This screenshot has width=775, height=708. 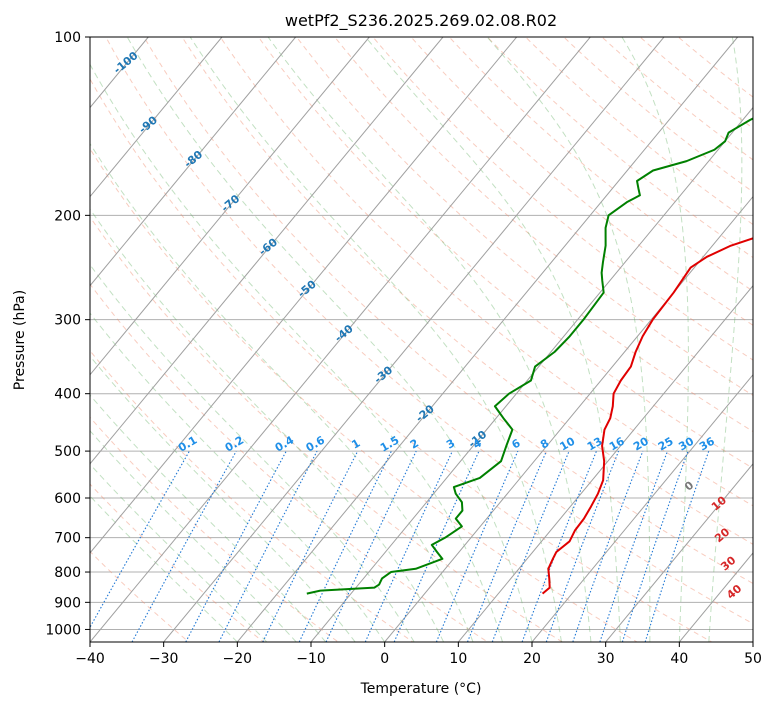 What do you see at coordinates (753, 659) in the screenshot?
I see `x-tick-label: 50` at bounding box center [753, 659].